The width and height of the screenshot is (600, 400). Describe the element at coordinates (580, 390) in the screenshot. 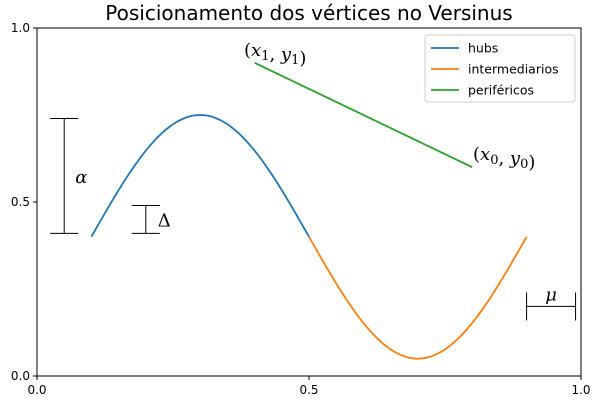

I see `x-tick-label-2: 1.0` at that location.